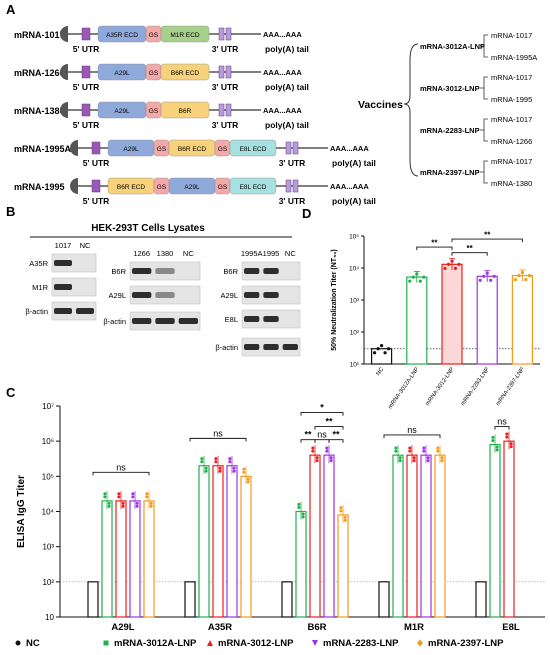 This screenshot has height=655, width=550. Describe the element at coordinates (452, 46) in the screenshot. I see `vaccine-name: mRNA-3012A-LNP` at that location.